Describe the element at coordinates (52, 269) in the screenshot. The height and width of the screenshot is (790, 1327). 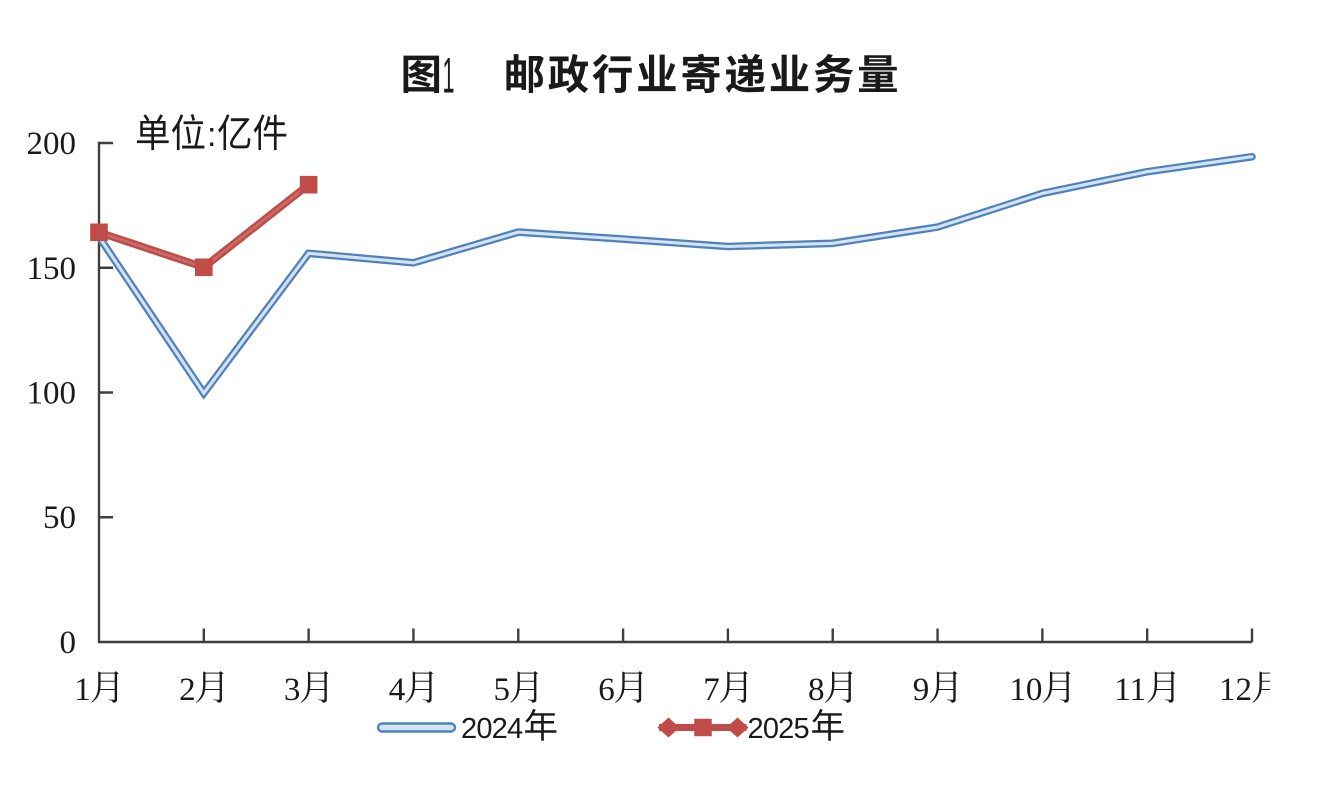
I see `svg-text: 150` at that location.